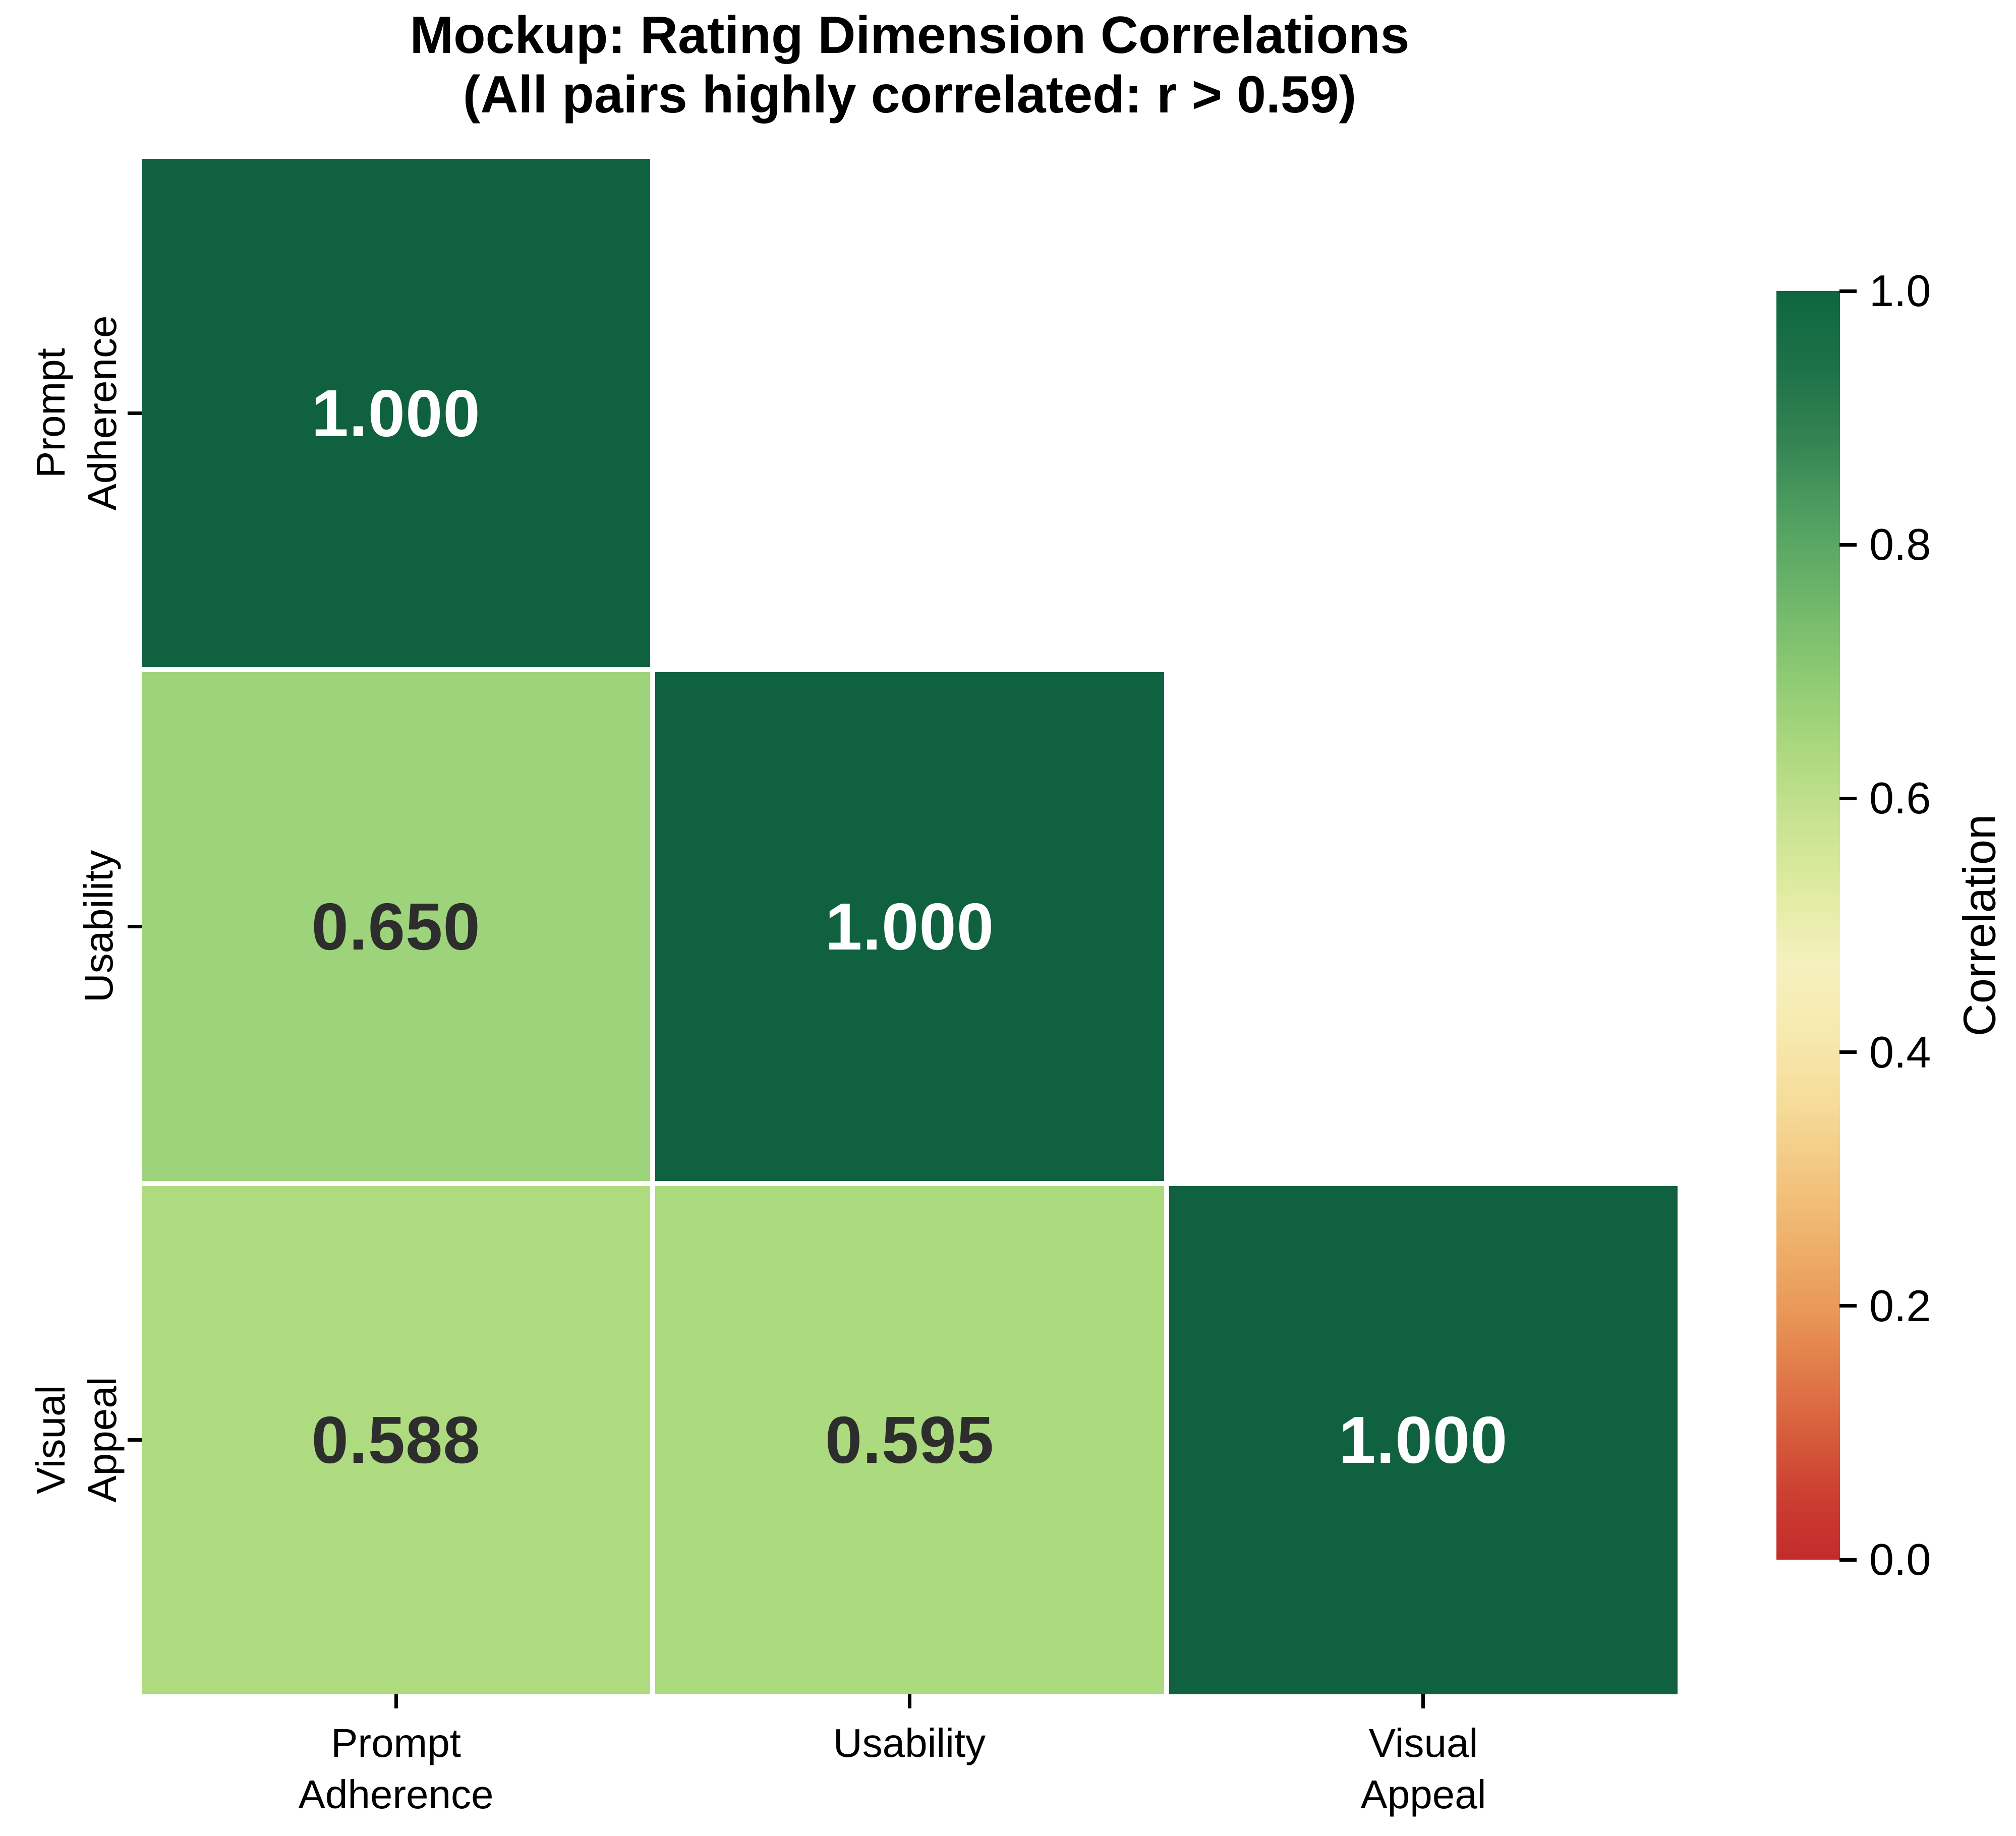 This screenshot has height=1836, width=2016. Describe the element at coordinates (1423, 1769) in the screenshot. I see `x-axis-label-visual-appeal: Visual Appeal` at that location.